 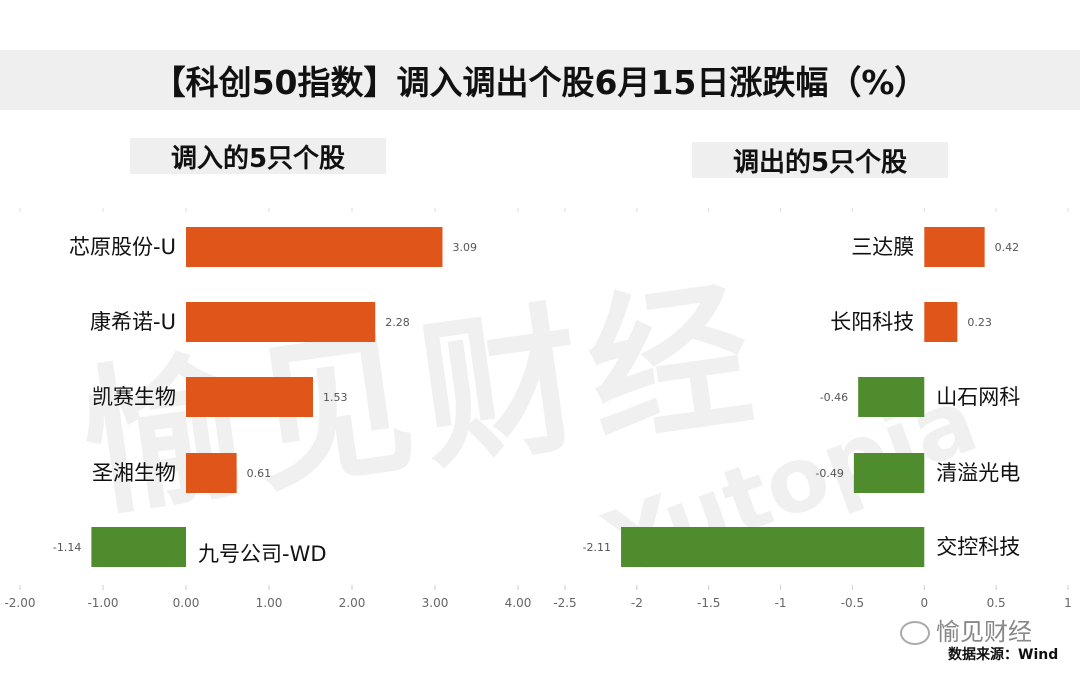 What do you see at coordinates (979, 322) in the screenshot?
I see `data-label: 0.23` at bounding box center [979, 322].